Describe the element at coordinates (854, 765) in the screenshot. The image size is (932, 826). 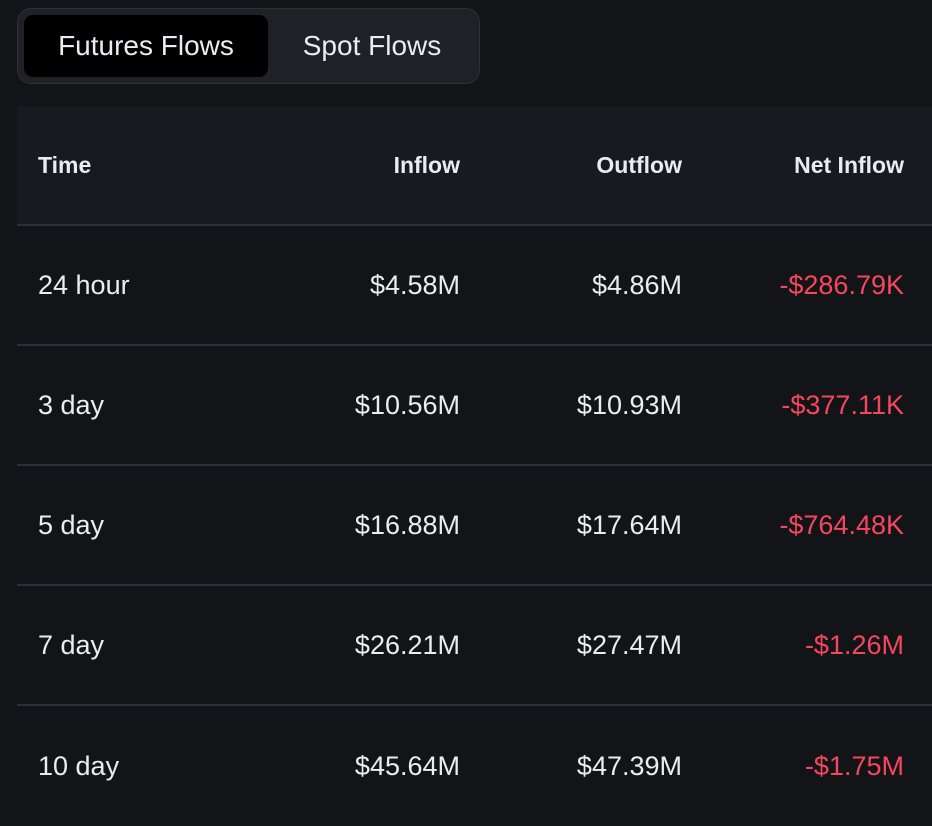
I see `net-inflow-cell: -$1.75M` at that location.